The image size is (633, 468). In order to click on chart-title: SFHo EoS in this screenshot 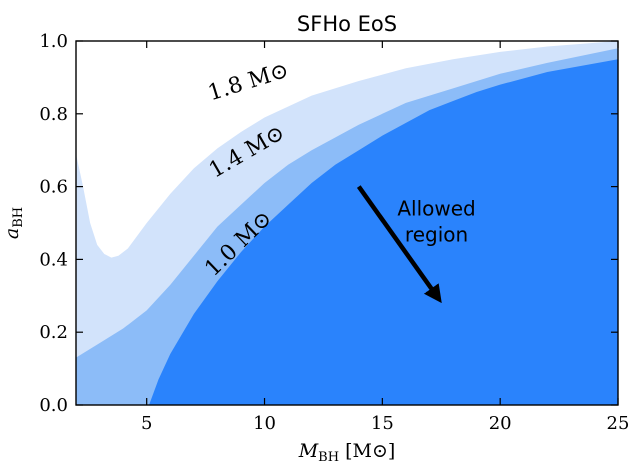, I will do `click(347, 24)`.